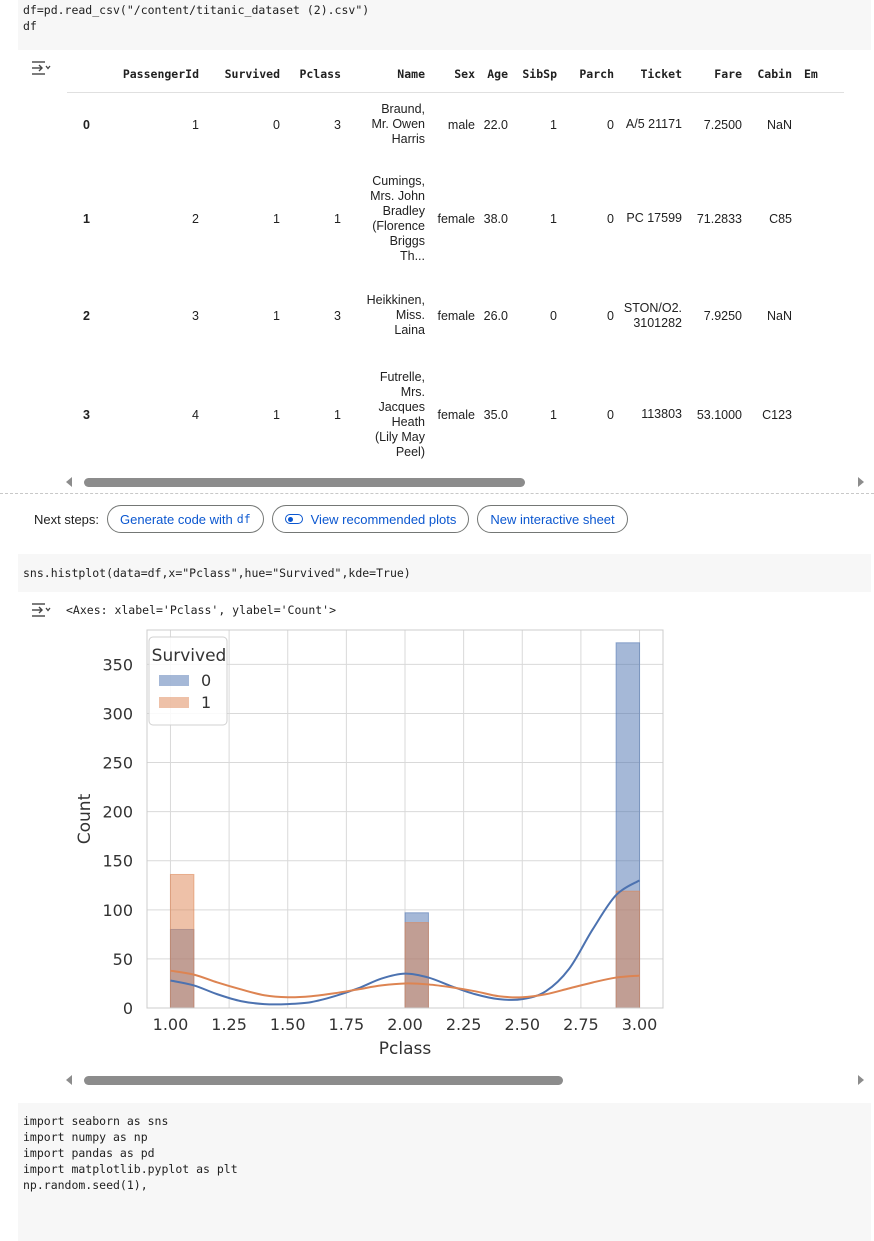  I want to click on dataframe-horizontal-scrollbar, so click(465, 482).